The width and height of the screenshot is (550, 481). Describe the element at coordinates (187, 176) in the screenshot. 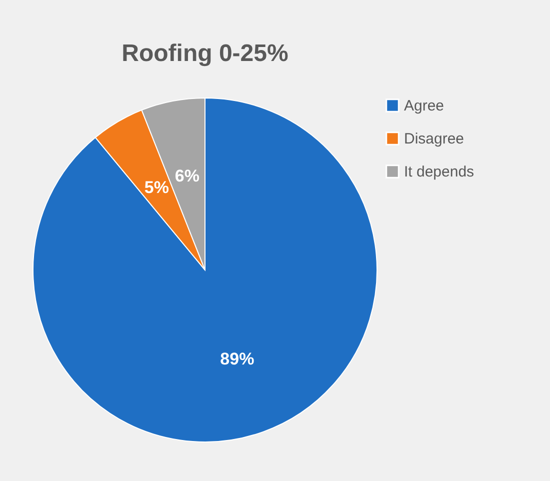

I see `data-label: 6%` at that location.